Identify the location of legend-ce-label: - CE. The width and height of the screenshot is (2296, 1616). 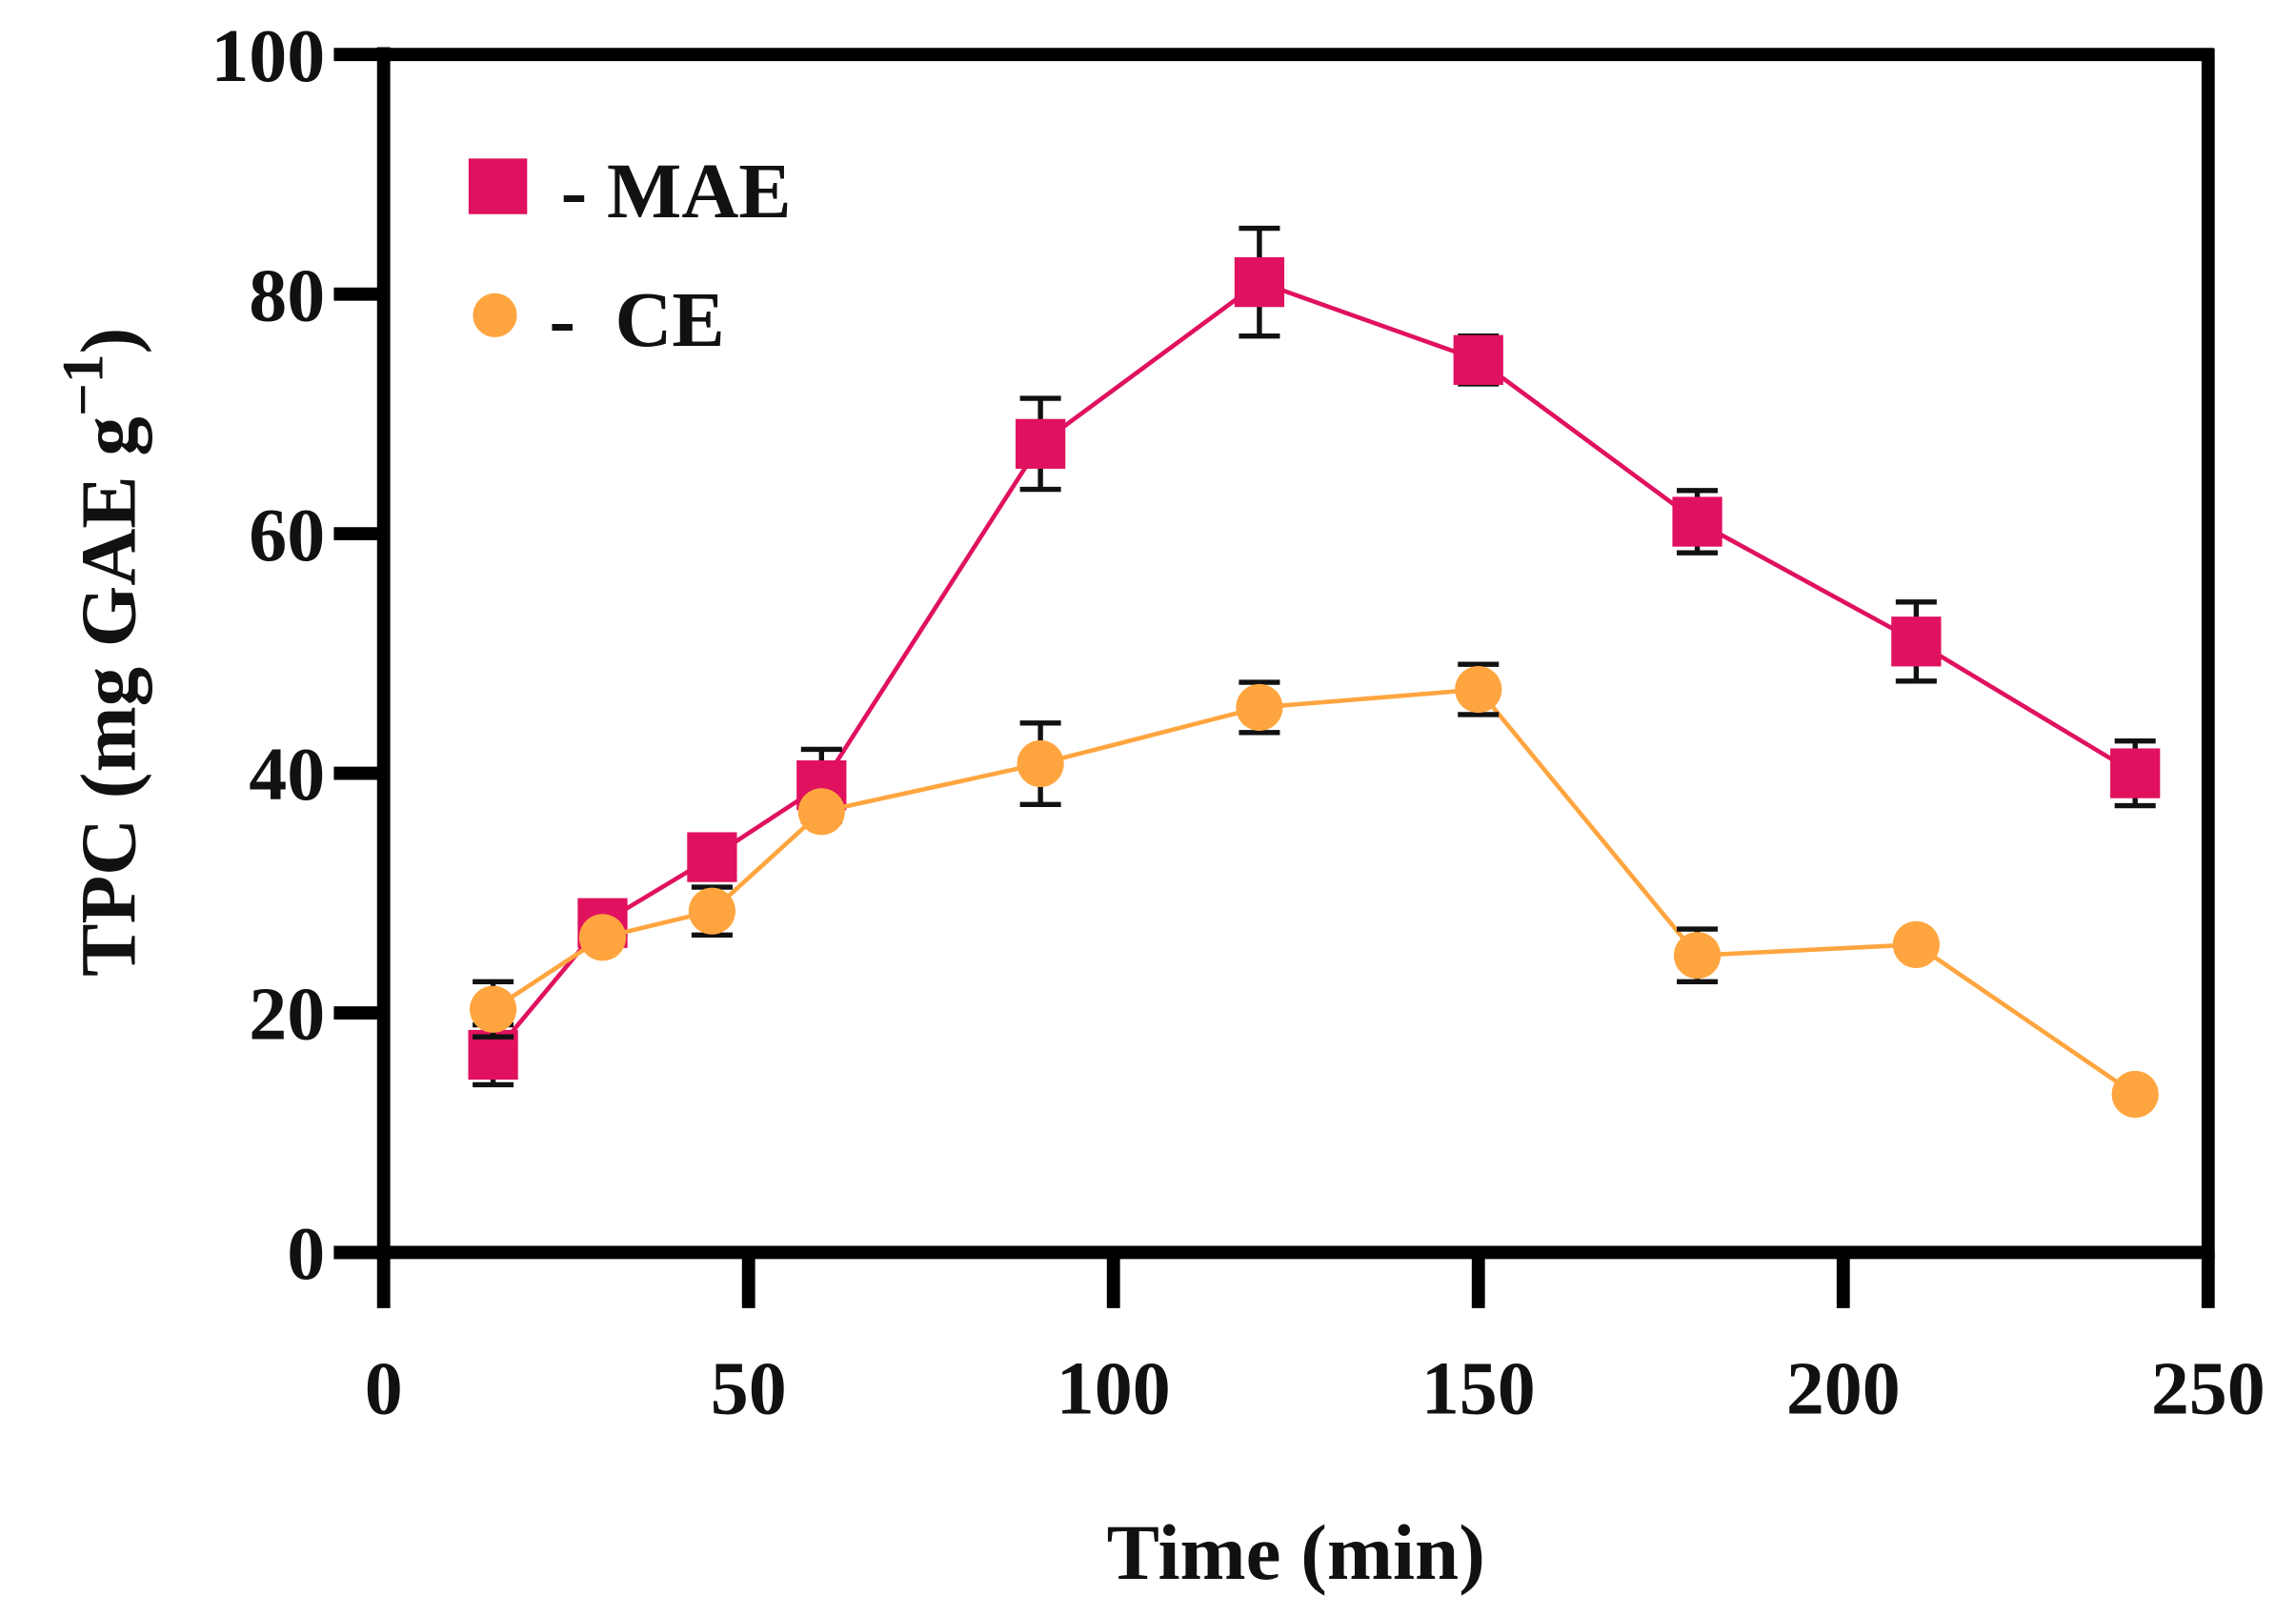
(636, 319).